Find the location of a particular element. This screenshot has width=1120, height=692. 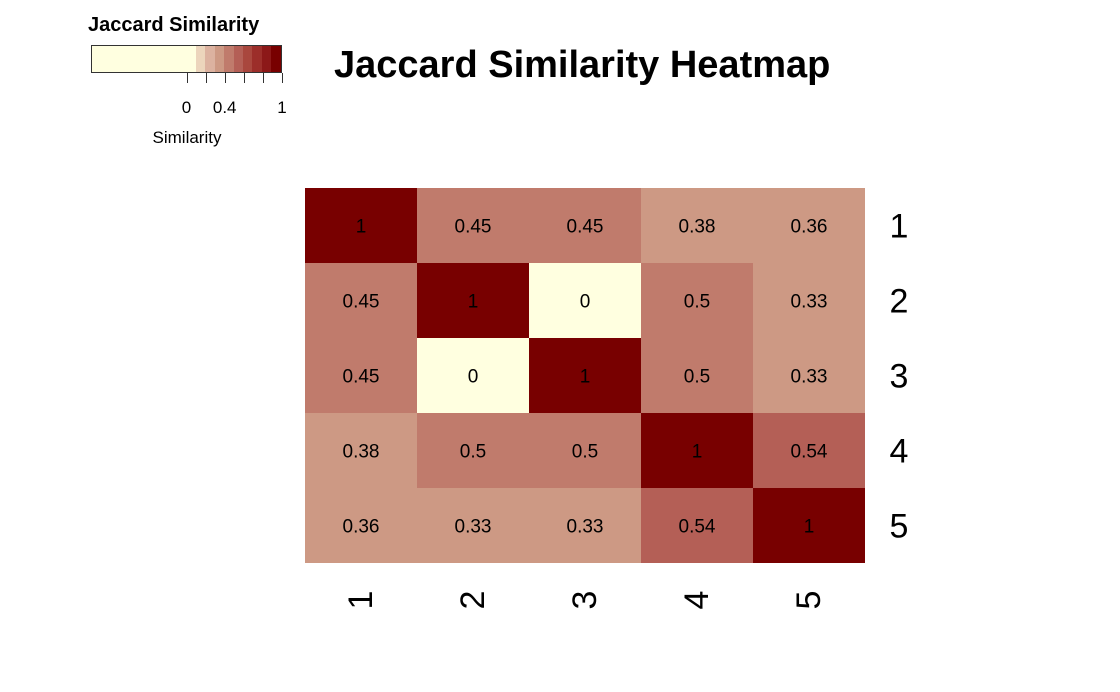

legend-tick-label: 0 is located at coordinates (186, 107).